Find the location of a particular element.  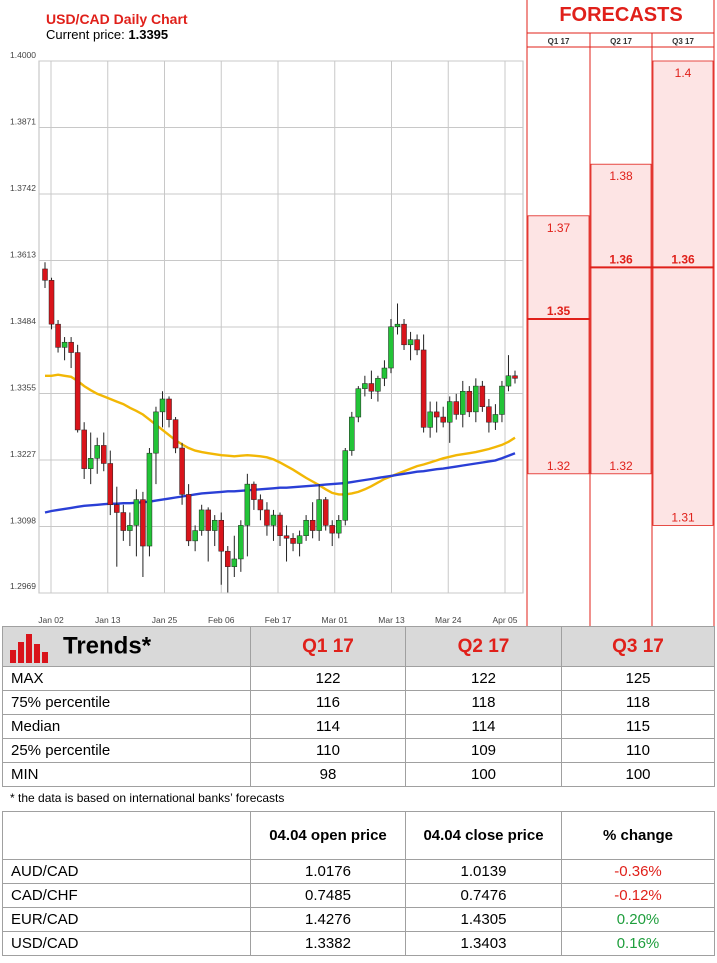

close-price: 1.4305 is located at coordinates (483, 919).